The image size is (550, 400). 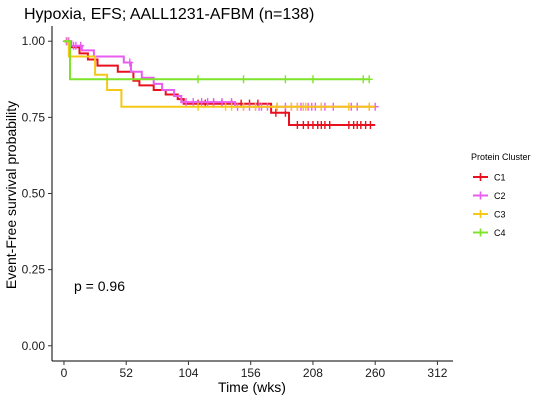 I want to click on y-tick-label: 1.00, so click(x=34, y=41).